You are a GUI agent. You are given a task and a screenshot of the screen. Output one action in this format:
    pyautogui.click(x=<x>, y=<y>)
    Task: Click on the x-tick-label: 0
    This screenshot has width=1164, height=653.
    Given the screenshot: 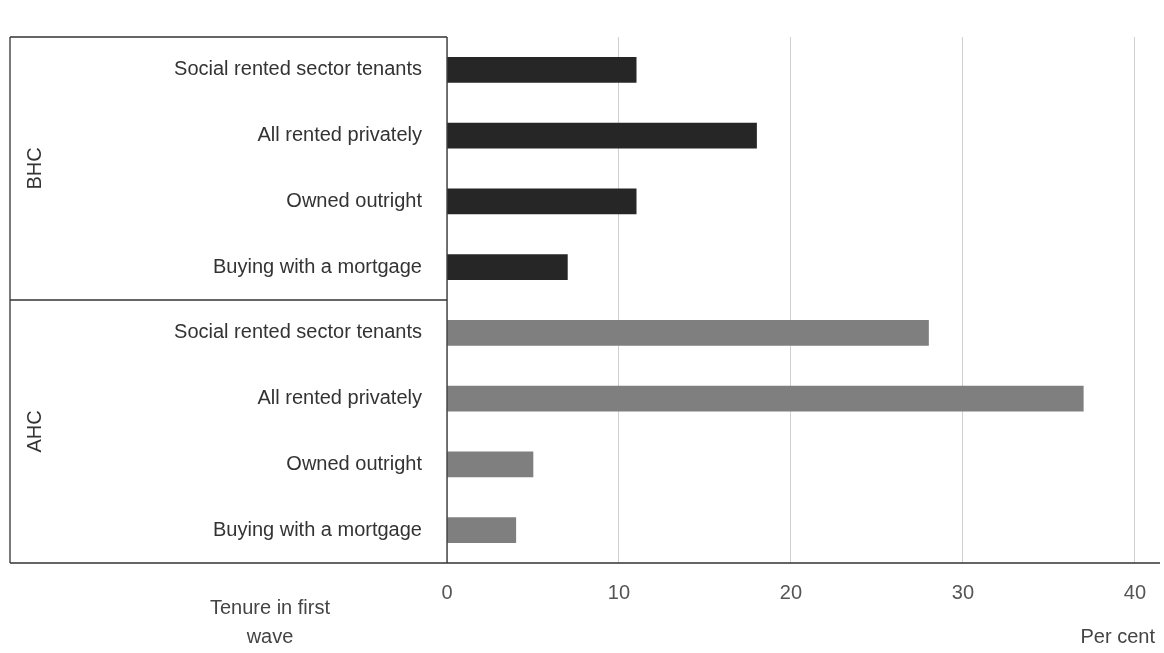 What is the action you would take?
    pyautogui.click(x=447, y=591)
    